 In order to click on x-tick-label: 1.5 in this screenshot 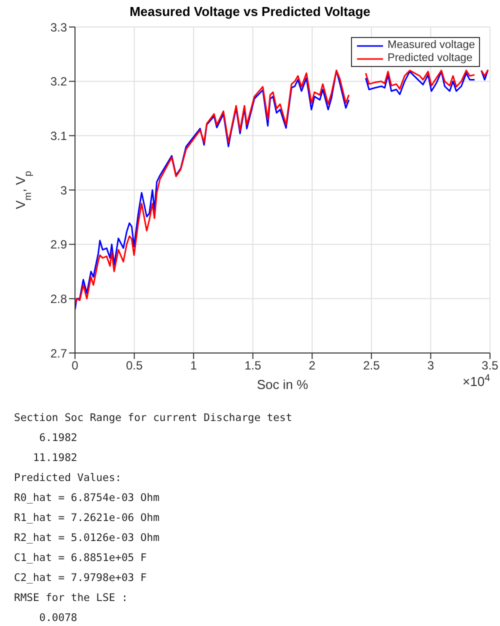, I will do `click(253, 365)`.